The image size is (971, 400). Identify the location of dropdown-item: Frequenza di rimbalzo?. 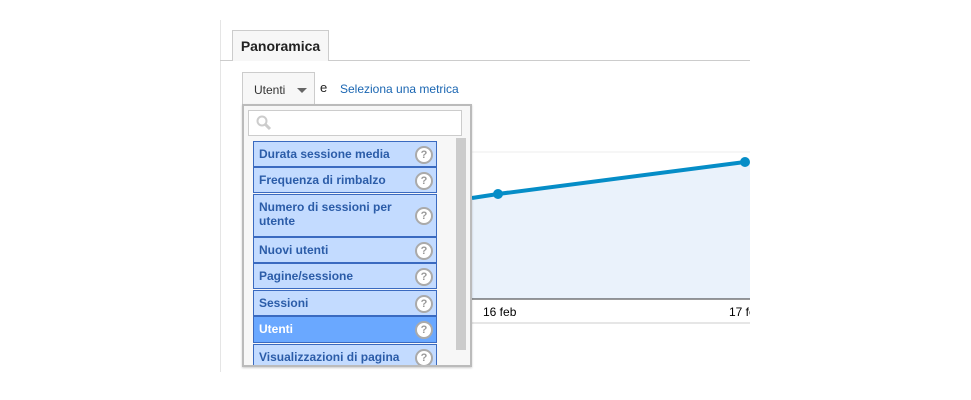
(345, 180).